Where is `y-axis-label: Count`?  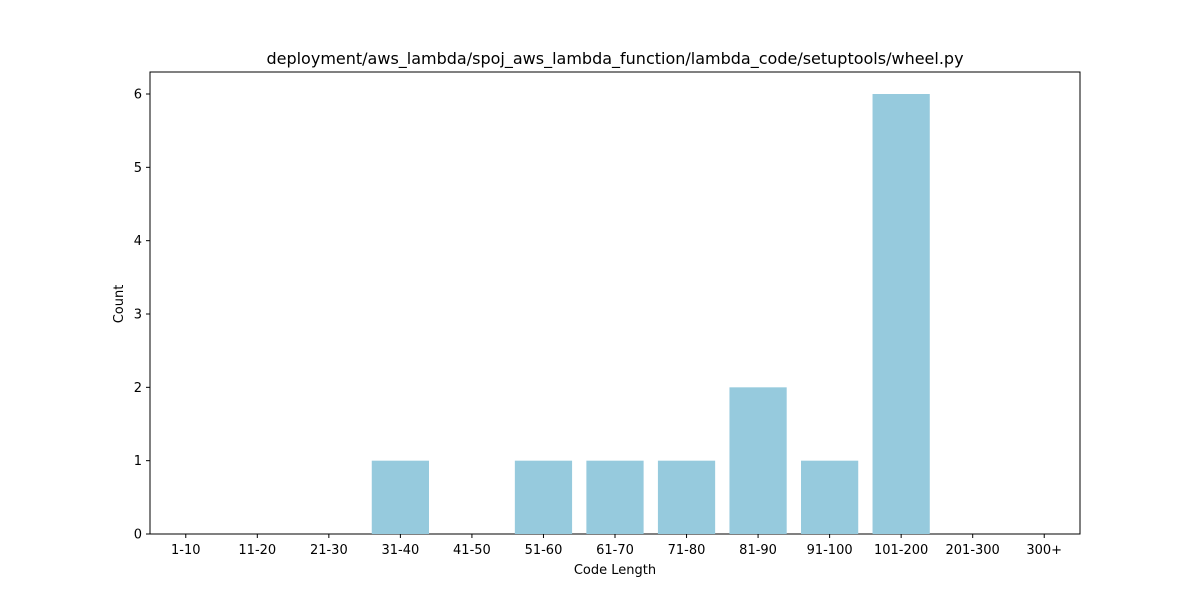 y-axis-label: Count is located at coordinates (119, 304).